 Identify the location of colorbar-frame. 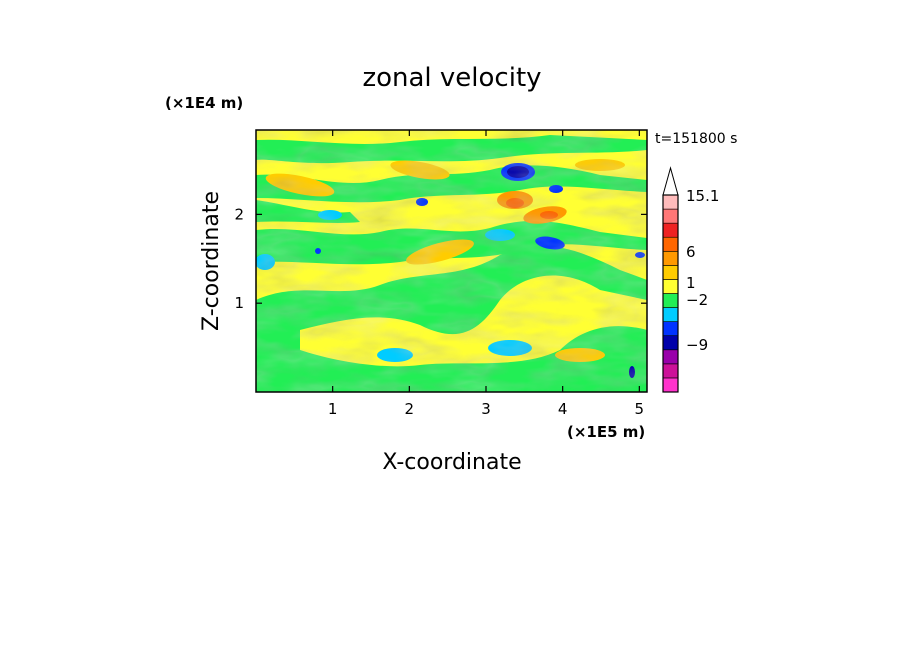
(670, 293).